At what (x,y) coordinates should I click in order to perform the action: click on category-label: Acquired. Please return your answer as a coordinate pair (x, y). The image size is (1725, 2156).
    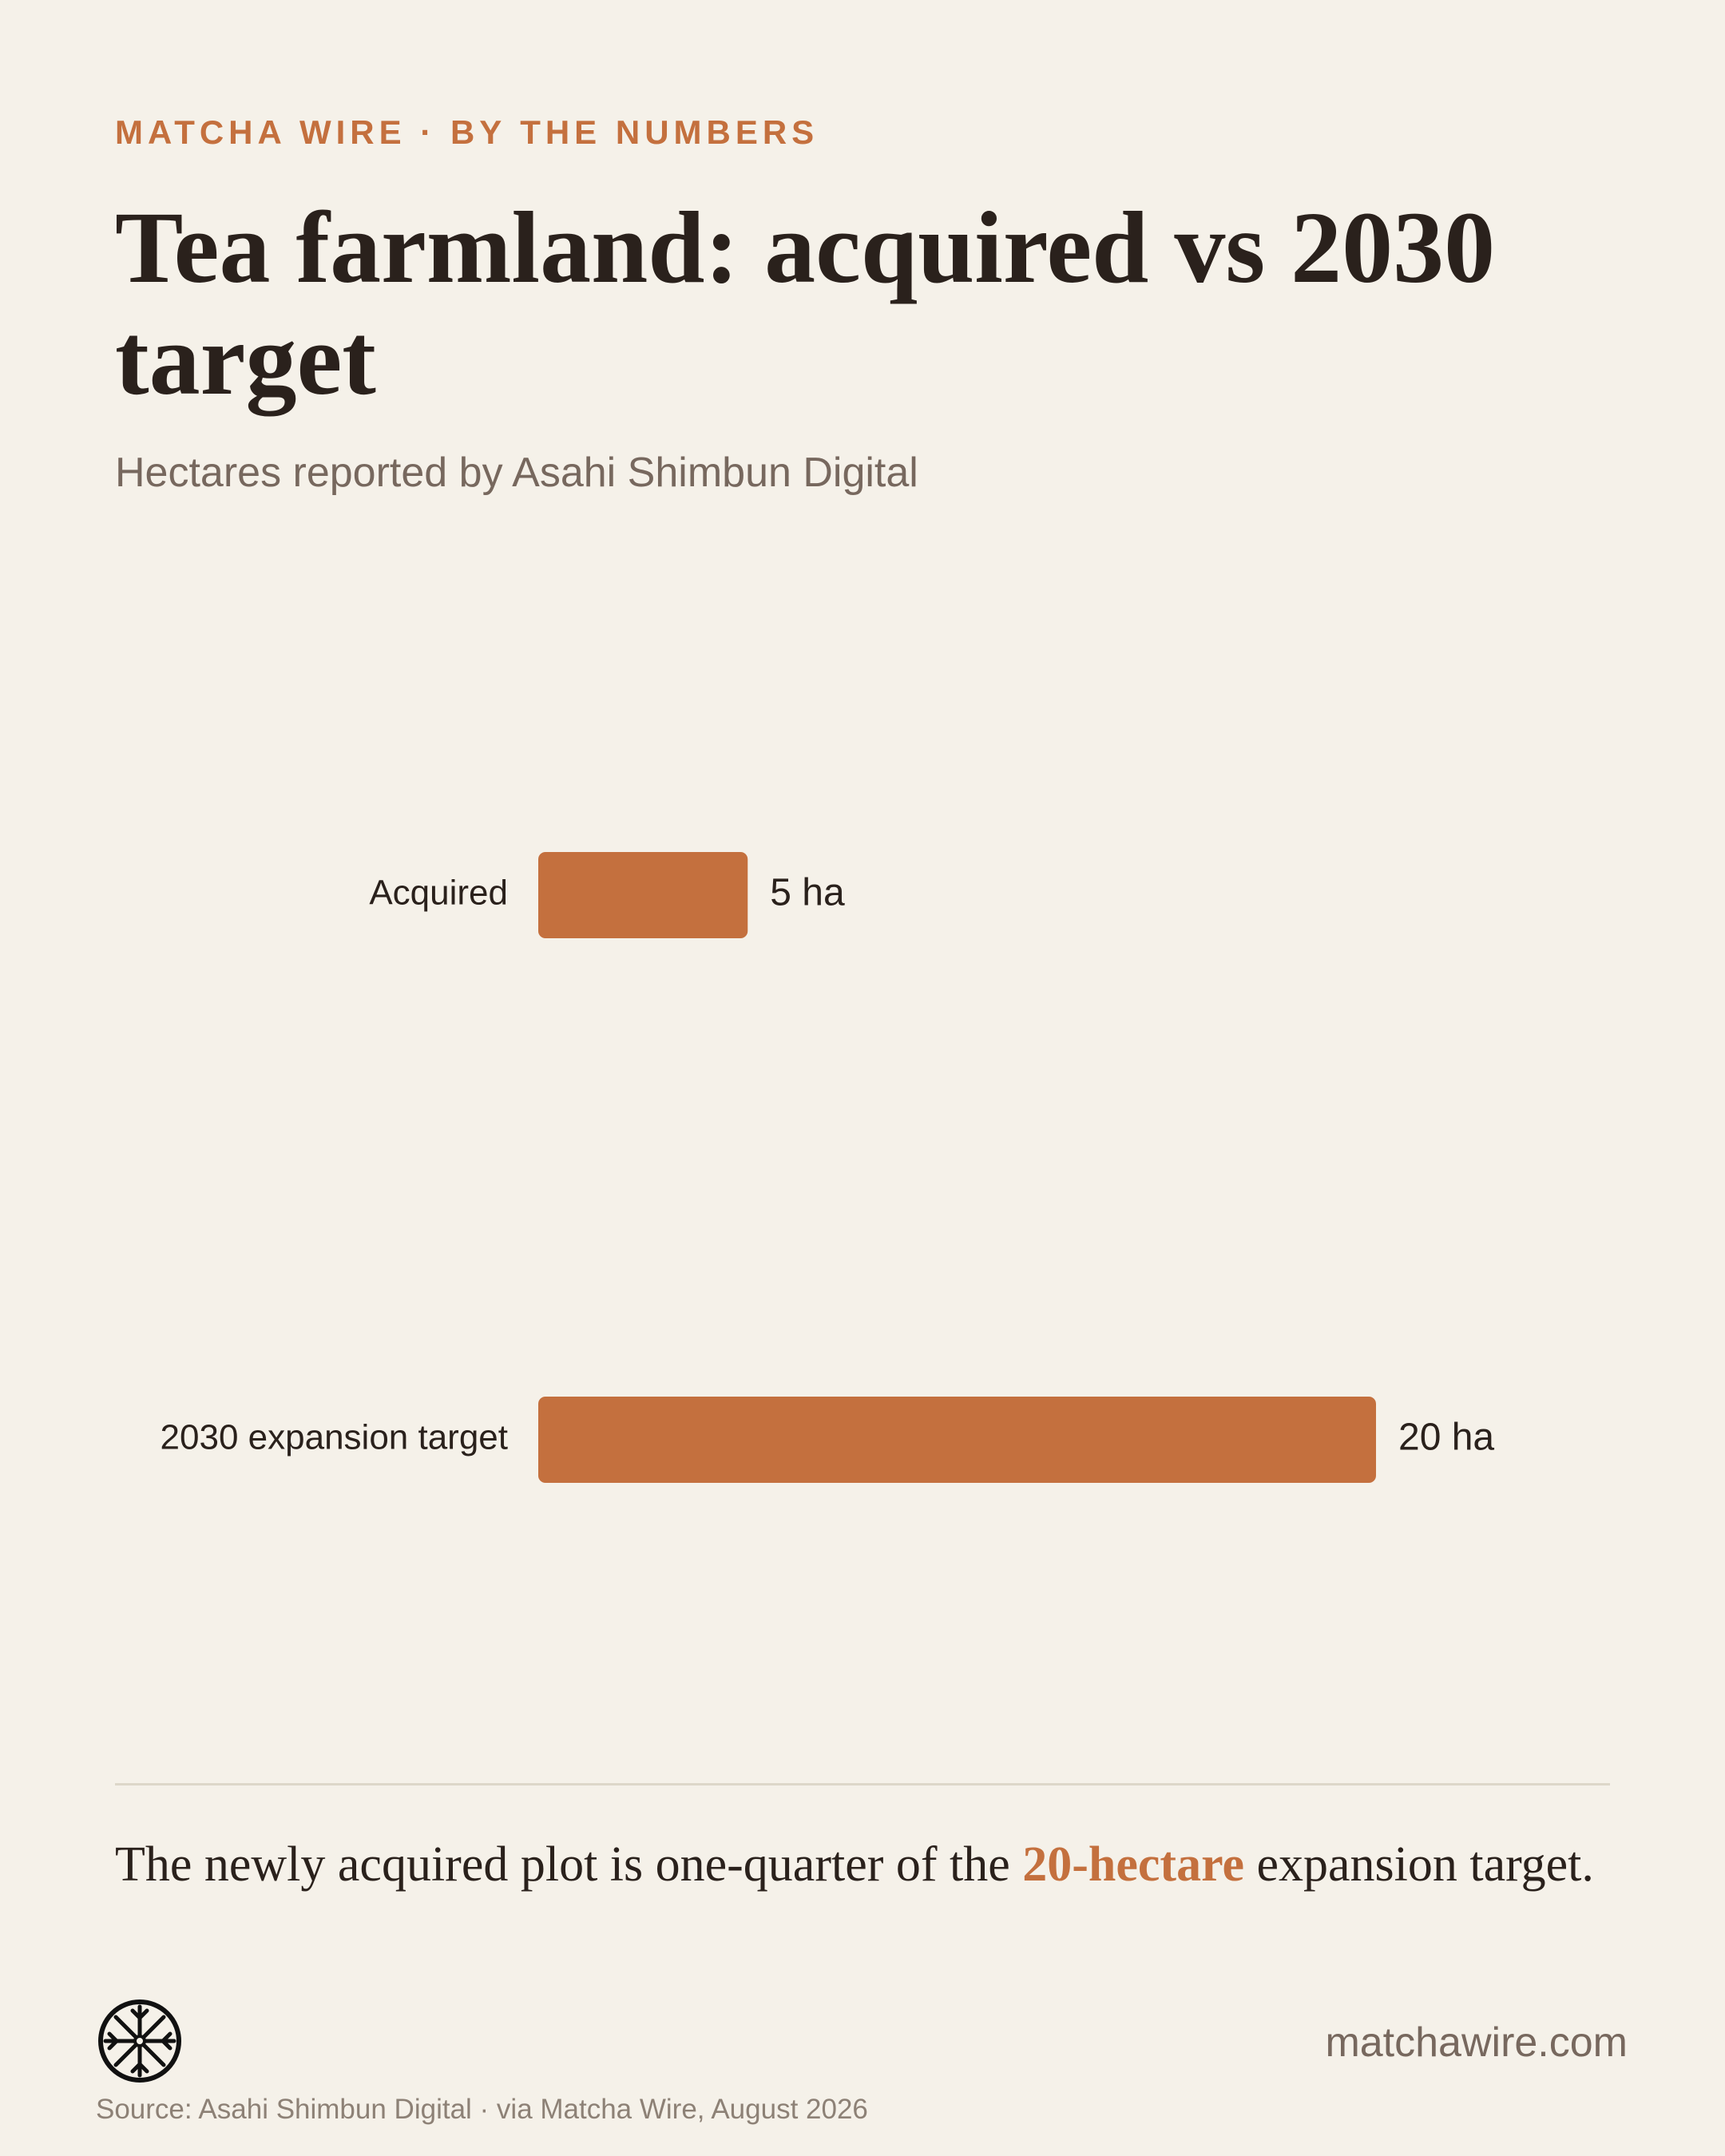
    Looking at the image, I should click on (439, 893).